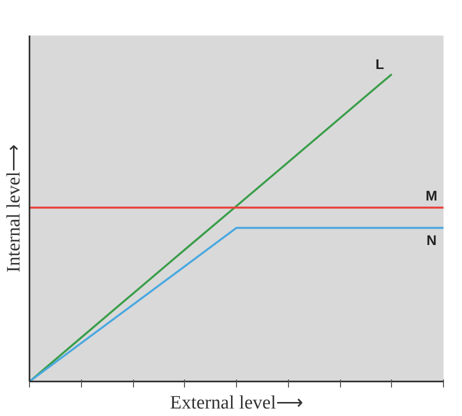  Describe the element at coordinates (237, 403) in the screenshot. I see `x-axis-title: External level⟶` at that location.